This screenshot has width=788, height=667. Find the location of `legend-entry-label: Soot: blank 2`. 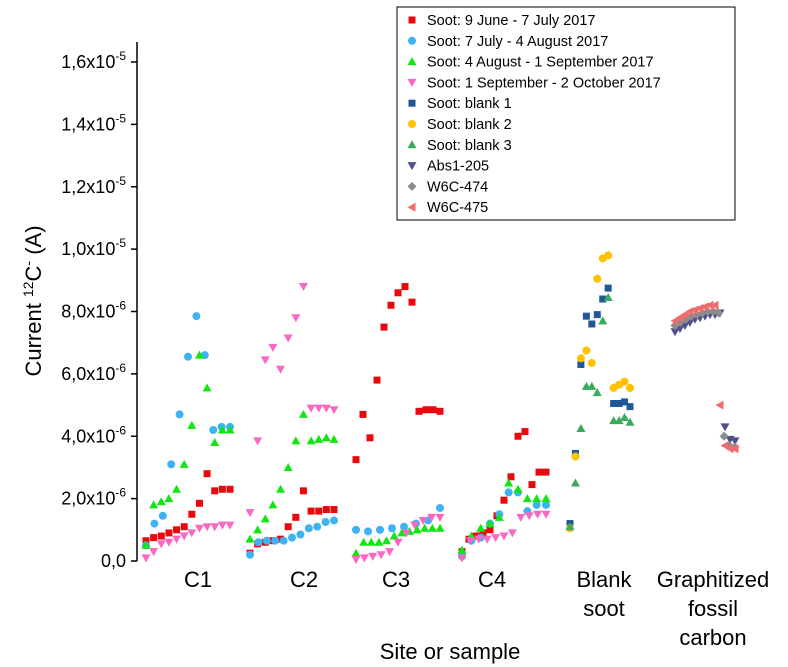

legend-entry-label: Soot: blank 2 is located at coordinates (469, 125).